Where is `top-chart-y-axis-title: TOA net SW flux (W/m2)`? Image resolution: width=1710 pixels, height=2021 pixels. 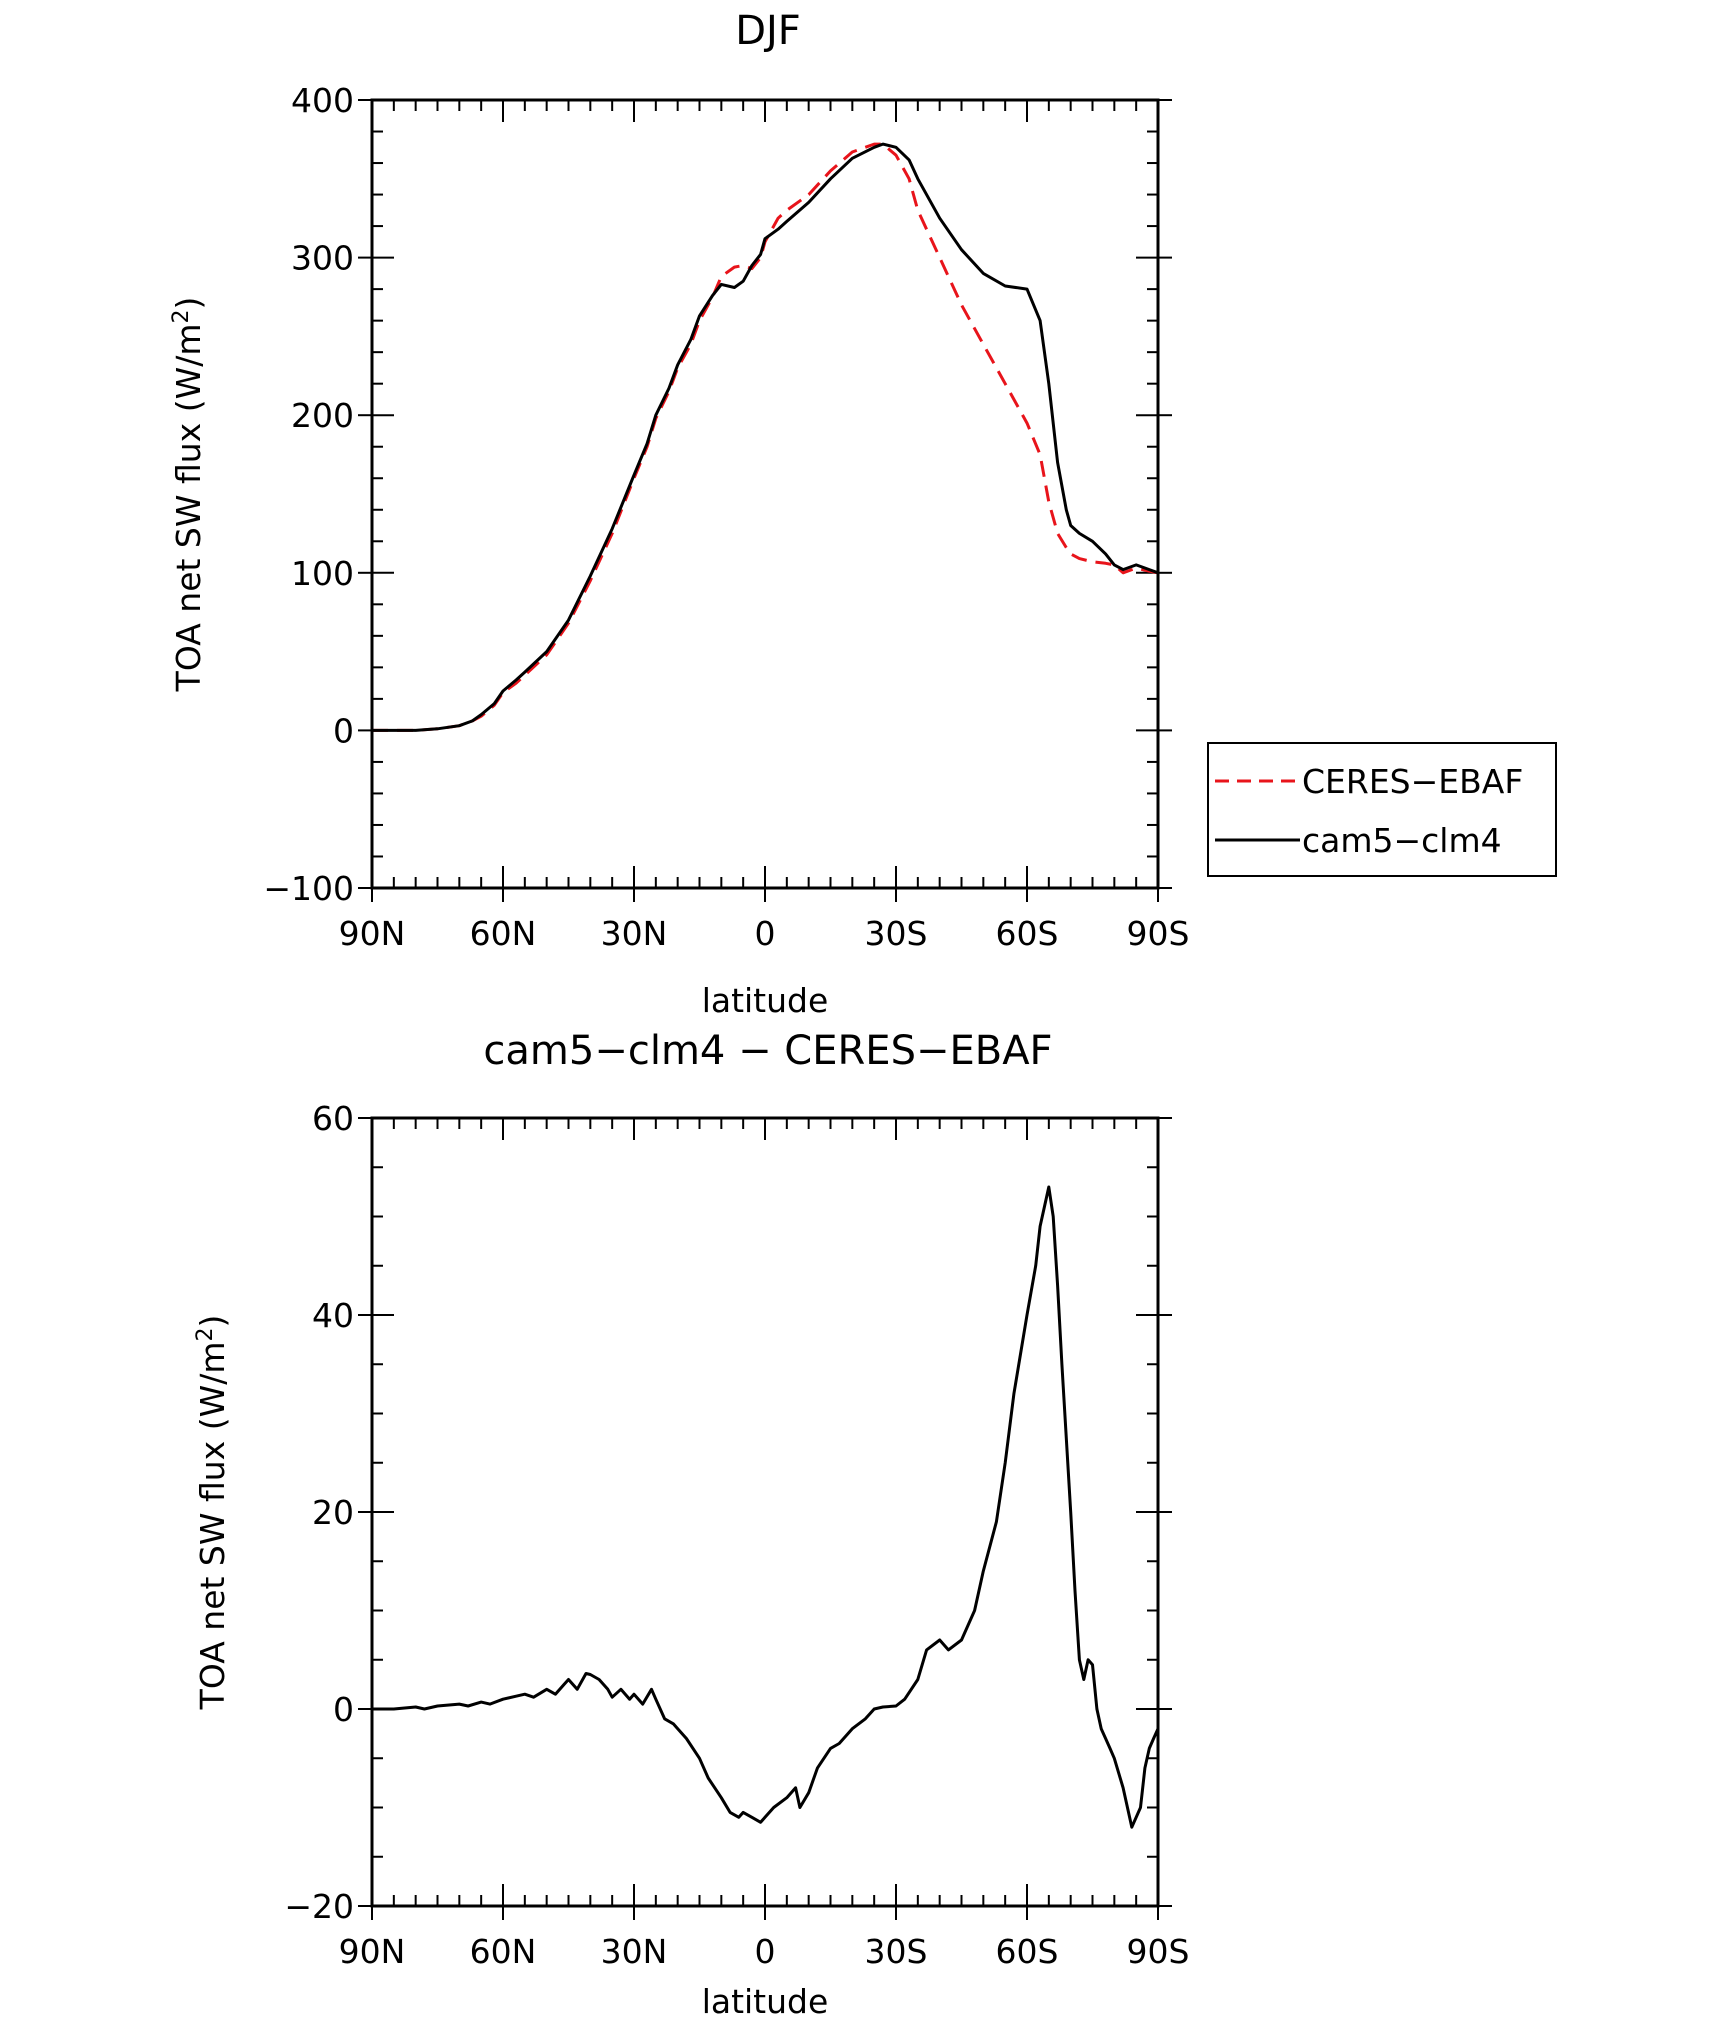 top-chart-y-axis-title: TOA net SW flux (W/m2) is located at coordinates (188, 495).